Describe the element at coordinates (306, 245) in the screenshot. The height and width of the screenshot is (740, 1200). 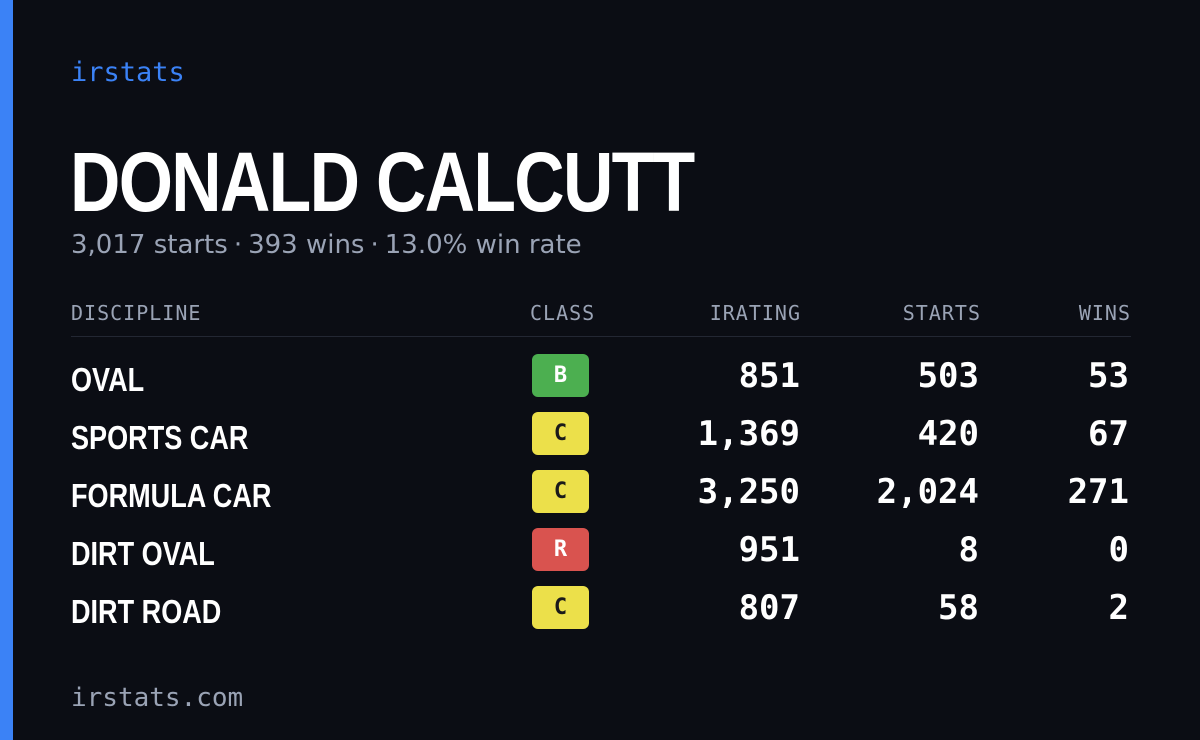
I see `summary-wins: 393 wins` at that location.